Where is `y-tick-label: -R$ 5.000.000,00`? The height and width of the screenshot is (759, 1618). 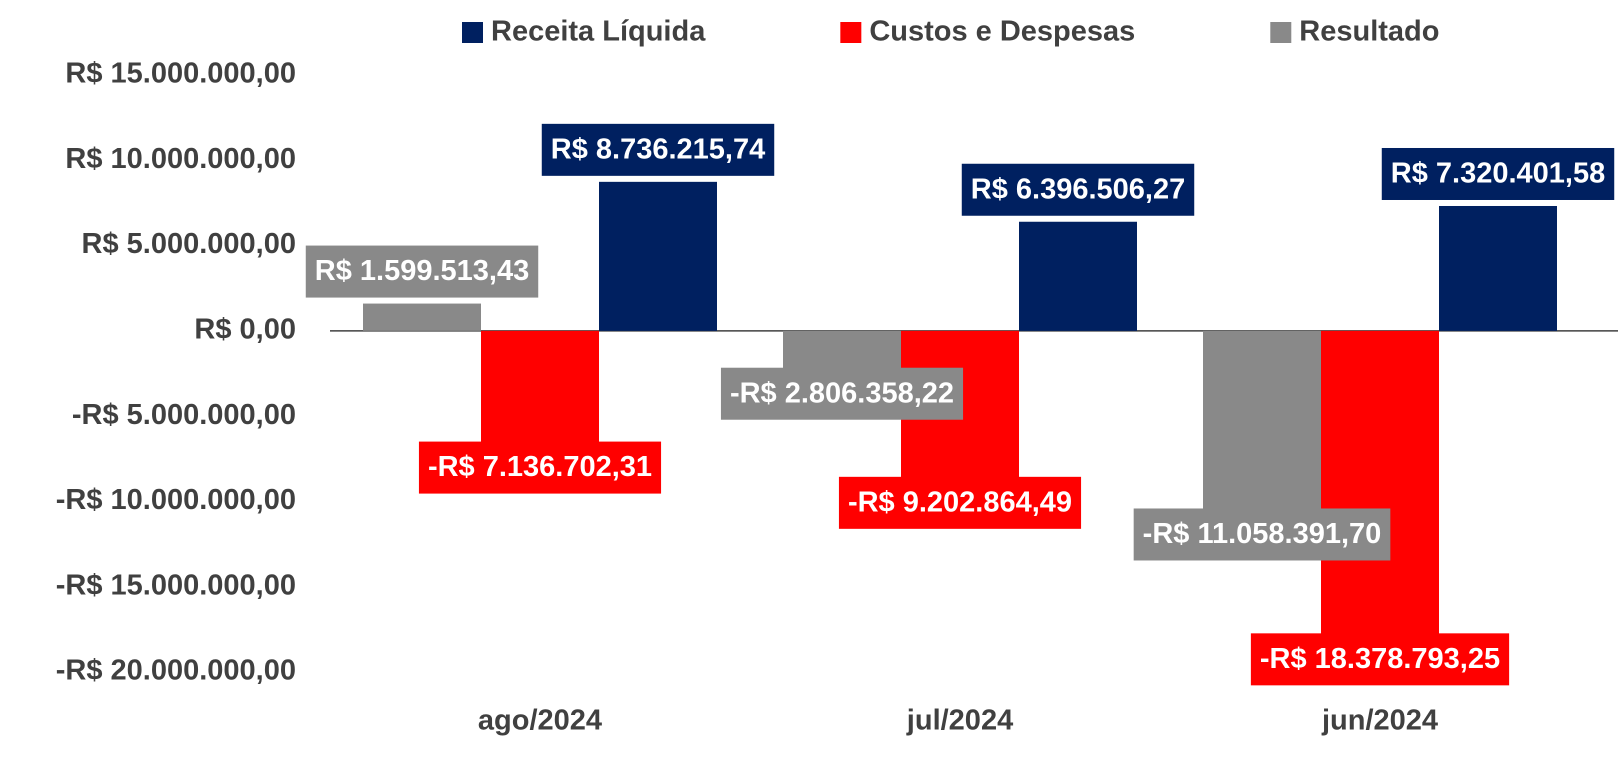 y-tick-label: -R$ 5.000.000,00 is located at coordinates (184, 415).